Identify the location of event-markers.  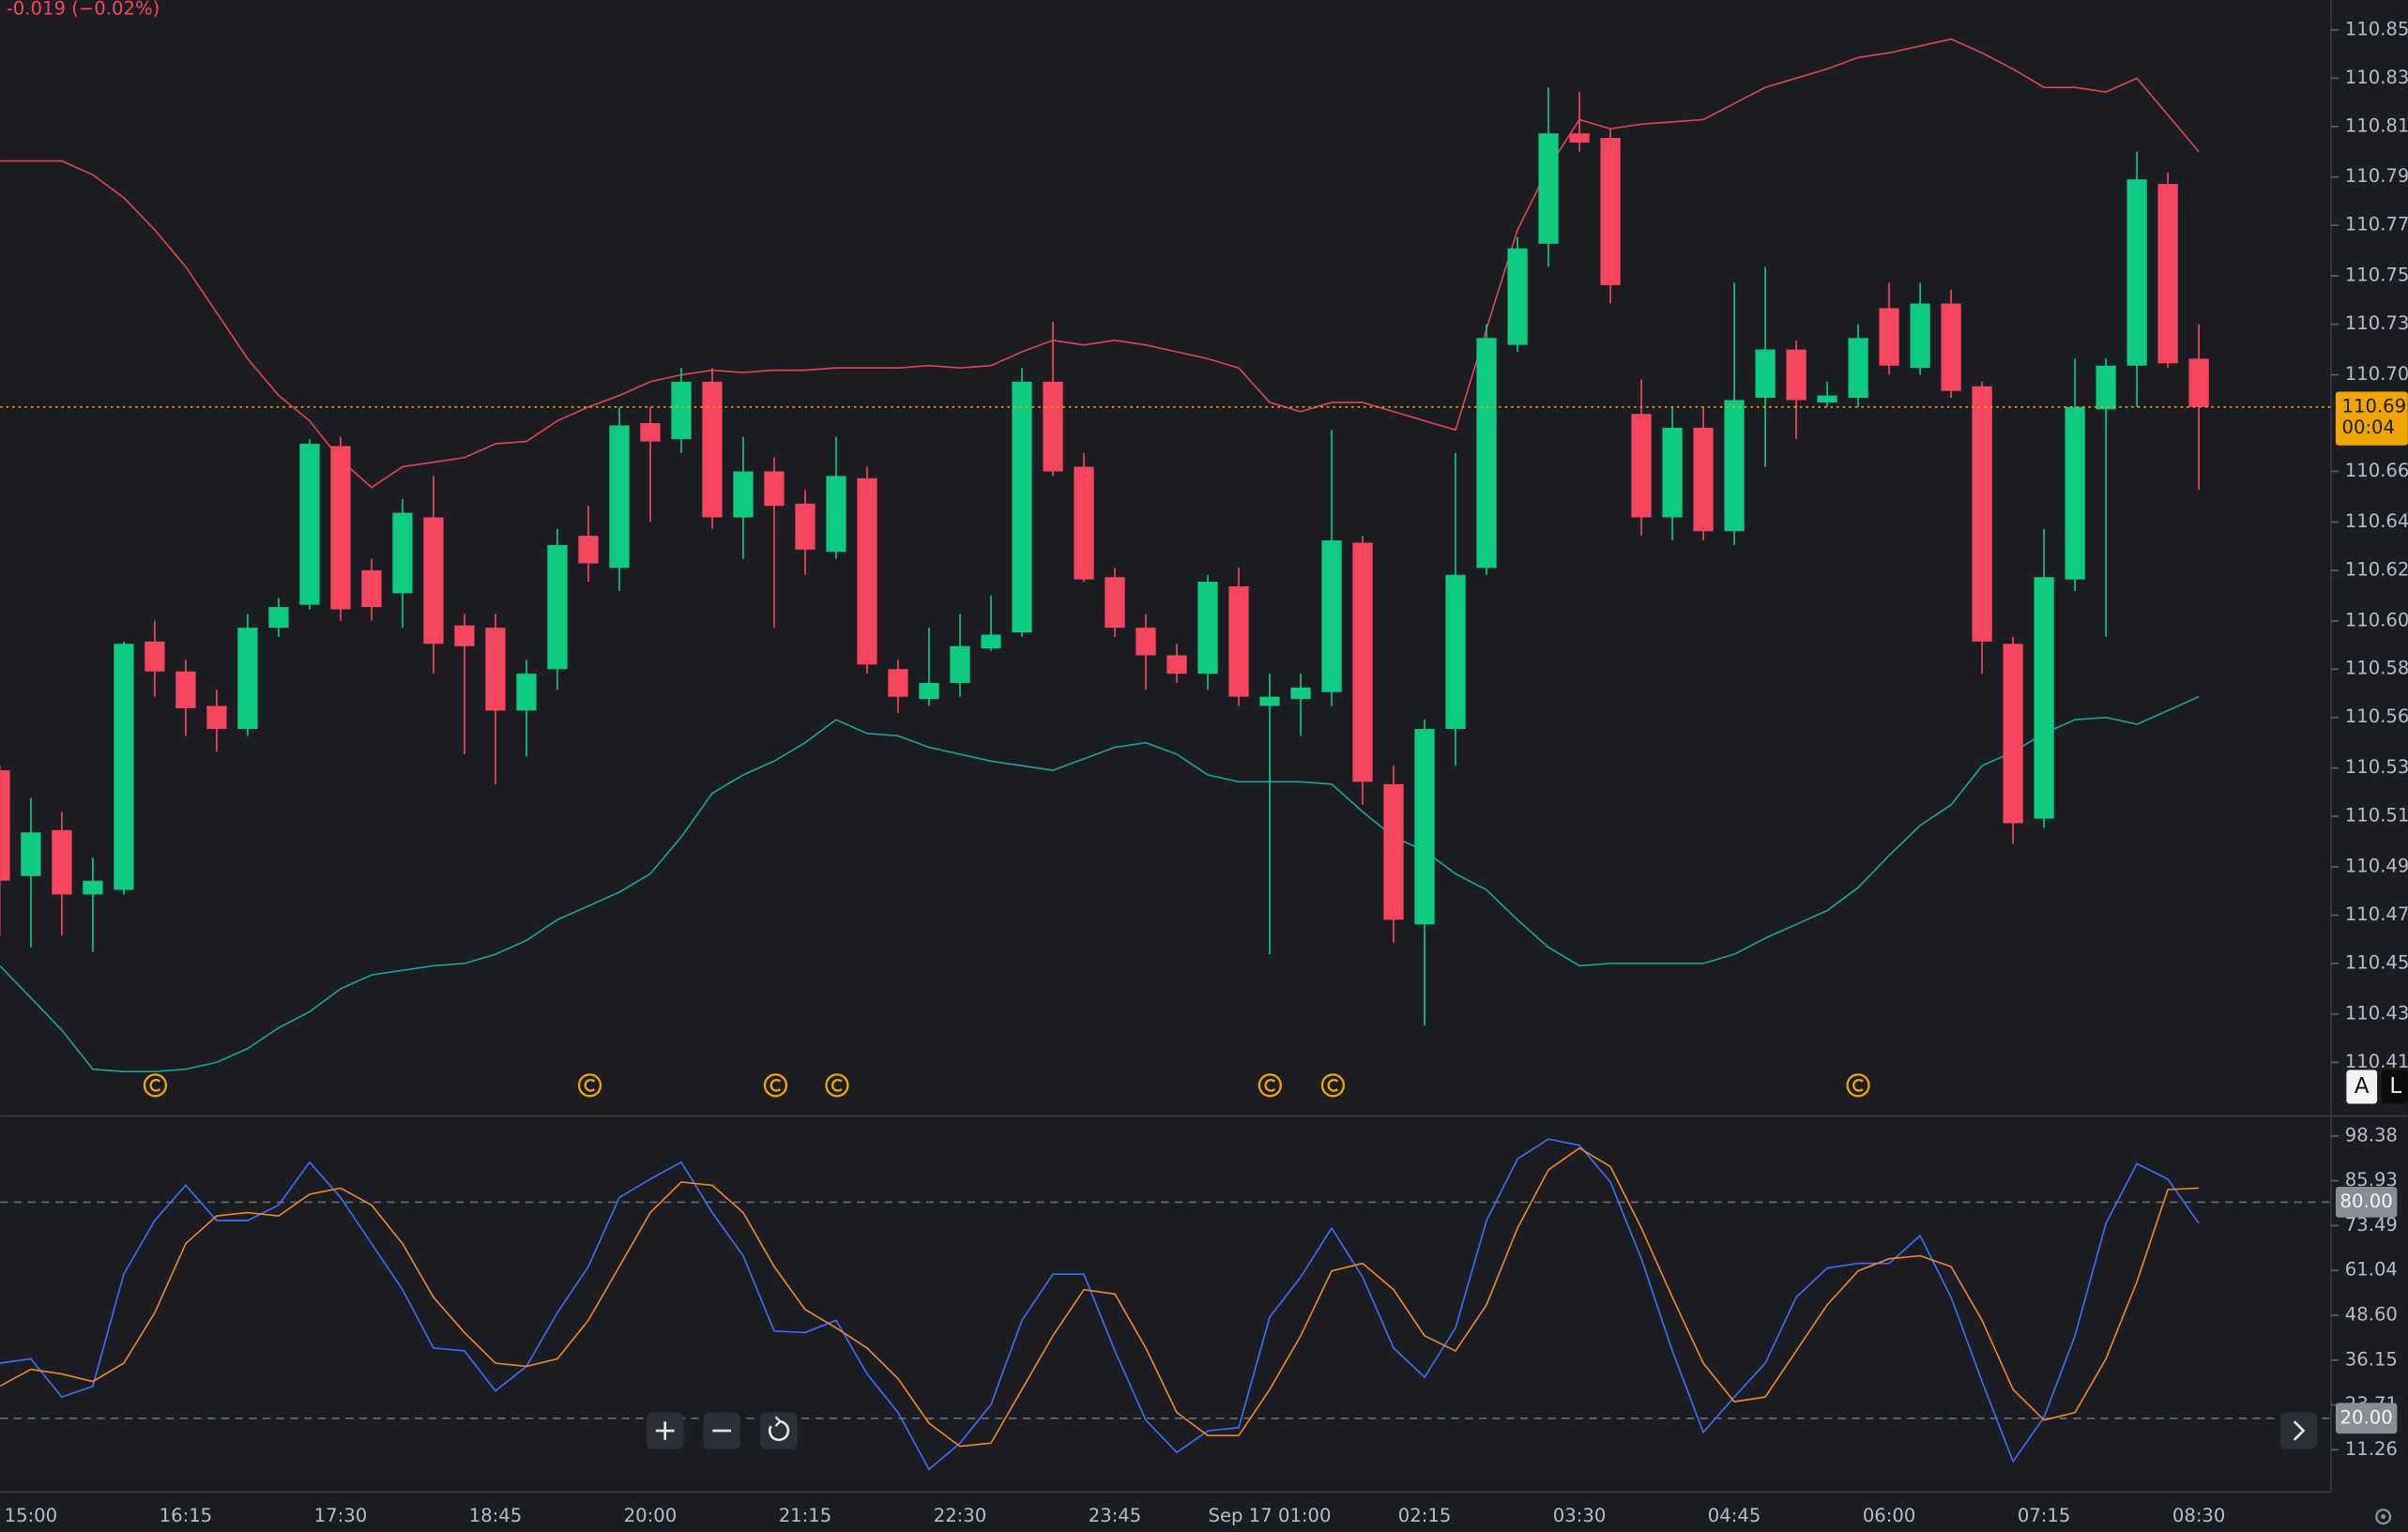
(1006, 1085).